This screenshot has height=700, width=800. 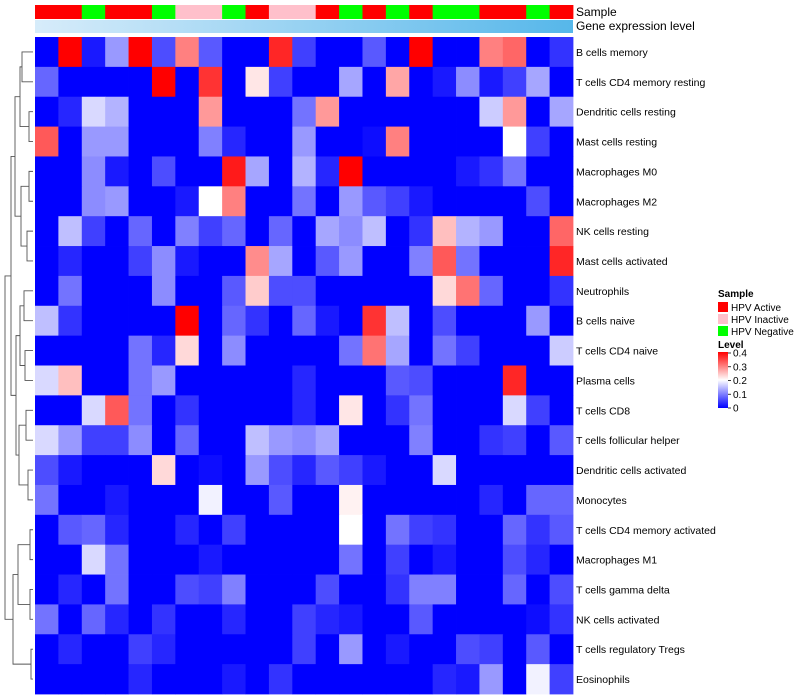 What do you see at coordinates (740, 381) in the screenshot?
I see `legend-tick-label: 0.2` at bounding box center [740, 381].